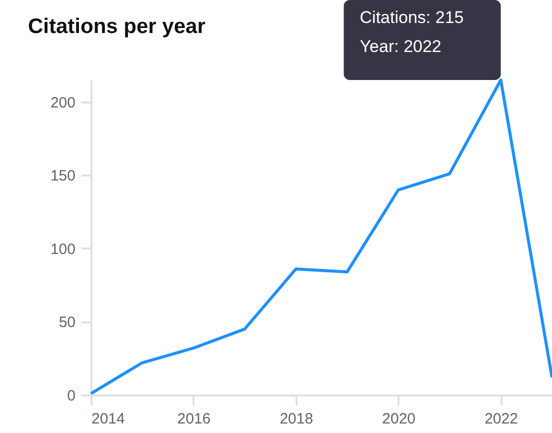 The height and width of the screenshot is (433, 552). What do you see at coordinates (63, 103) in the screenshot?
I see `y-tick-label: 200` at bounding box center [63, 103].